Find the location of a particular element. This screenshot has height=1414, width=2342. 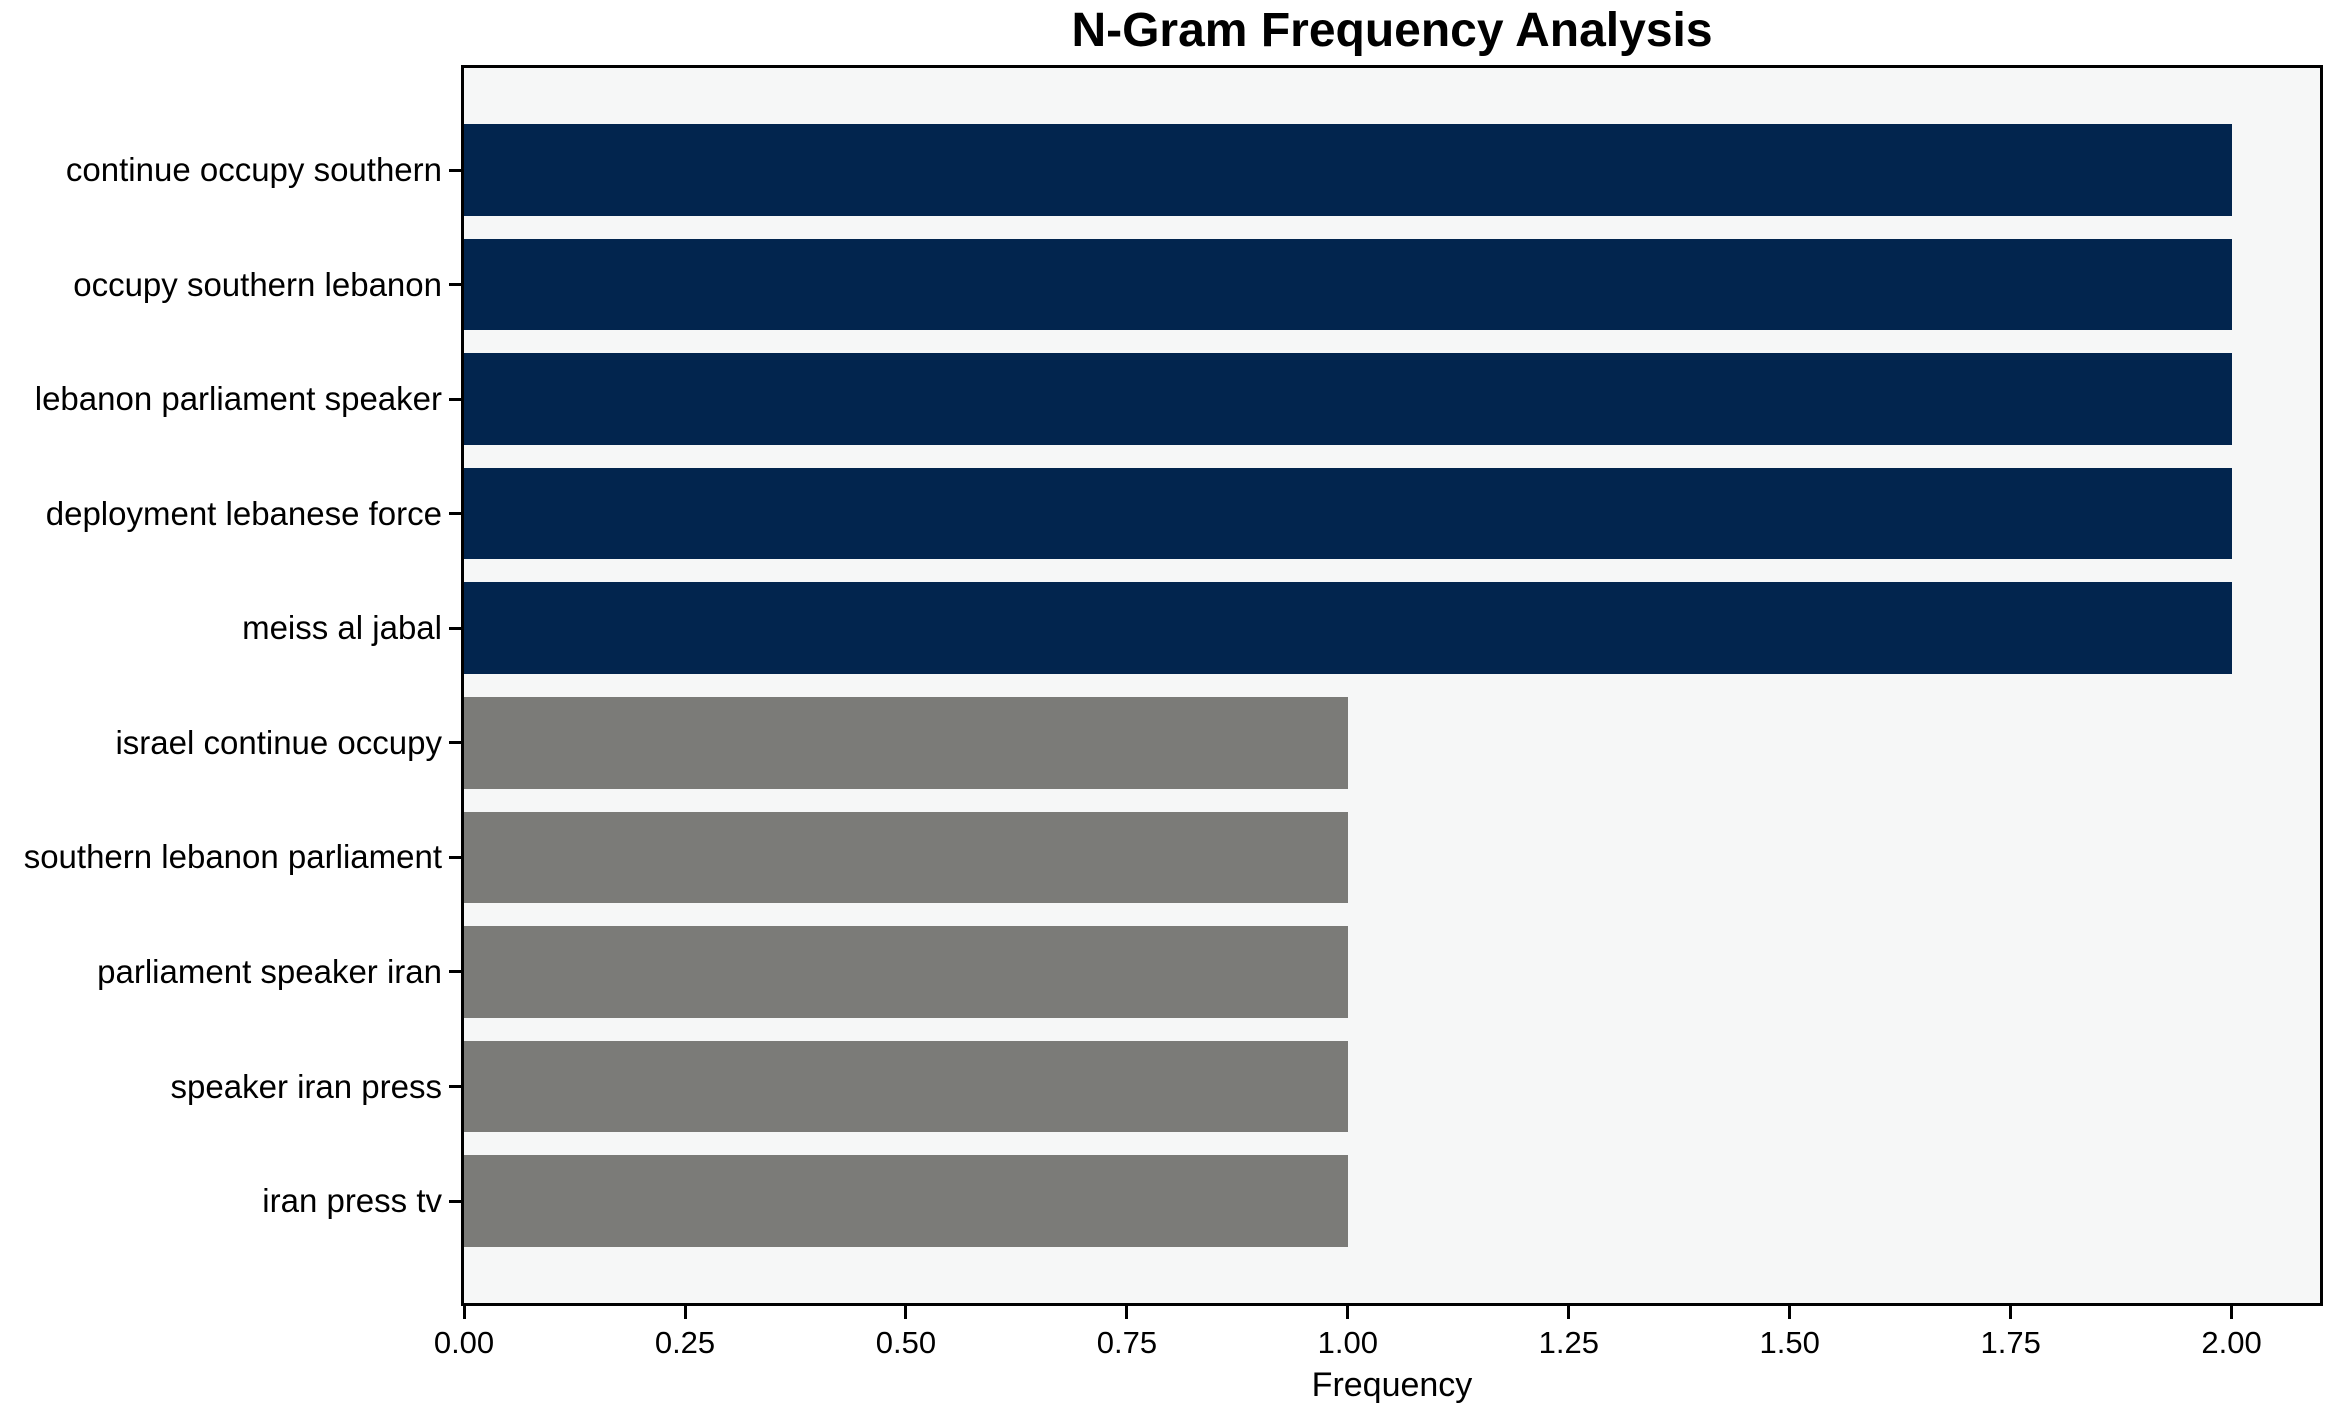

y-tick-label: occupy southern lebanon is located at coordinates (257, 284).